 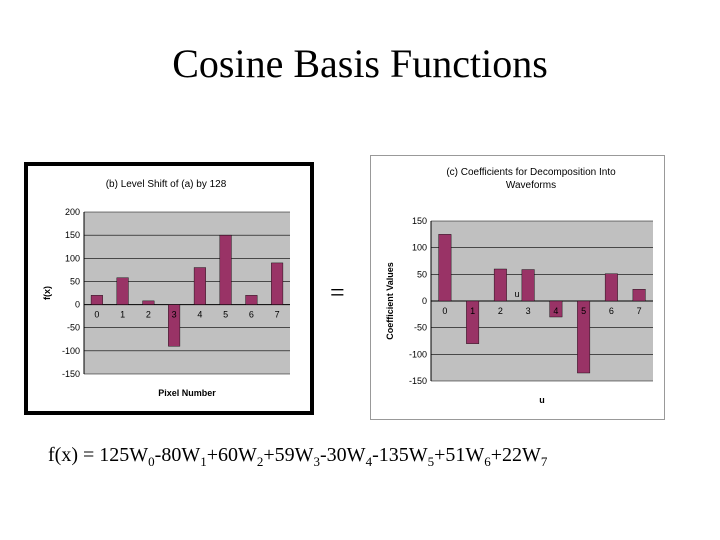 I want to click on level-shift-x-tick-label: 0, so click(x=96, y=315).